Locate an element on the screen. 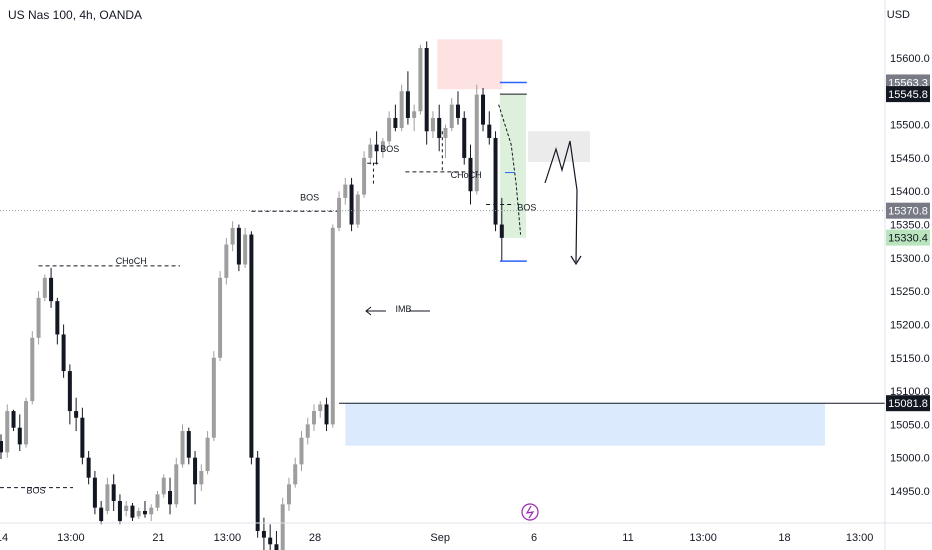  price-tag: 15081.8 is located at coordinates (908, 403).